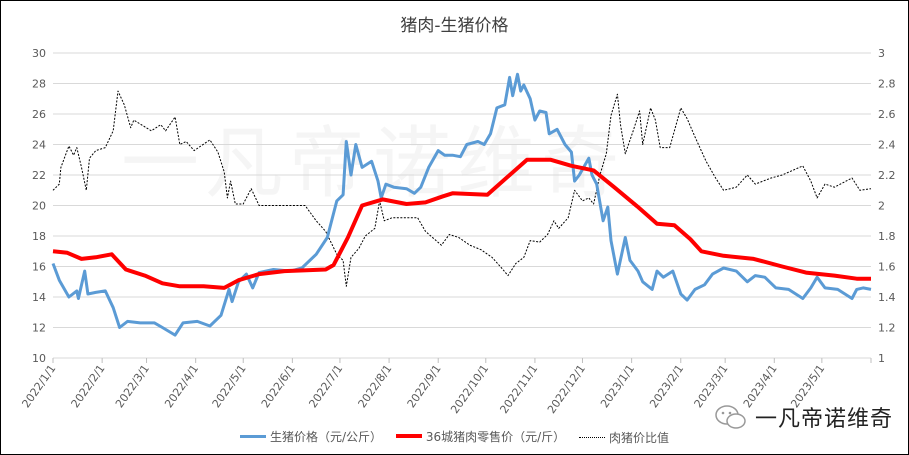  I want to click on y-left-tick-label: 22, so click(39, 175).